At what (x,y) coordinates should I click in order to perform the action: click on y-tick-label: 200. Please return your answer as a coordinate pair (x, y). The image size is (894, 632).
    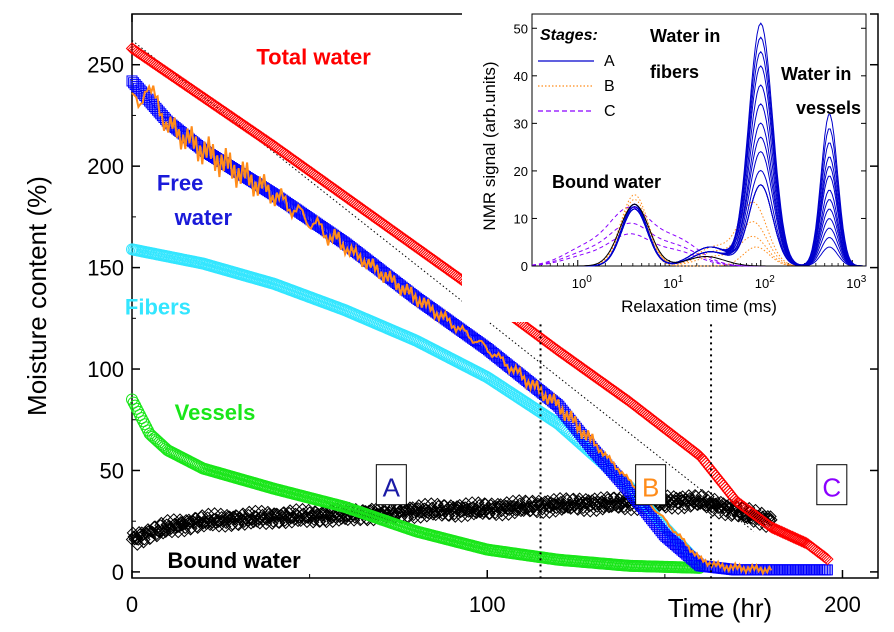
    Looking at the image, I should click on (105, 166).